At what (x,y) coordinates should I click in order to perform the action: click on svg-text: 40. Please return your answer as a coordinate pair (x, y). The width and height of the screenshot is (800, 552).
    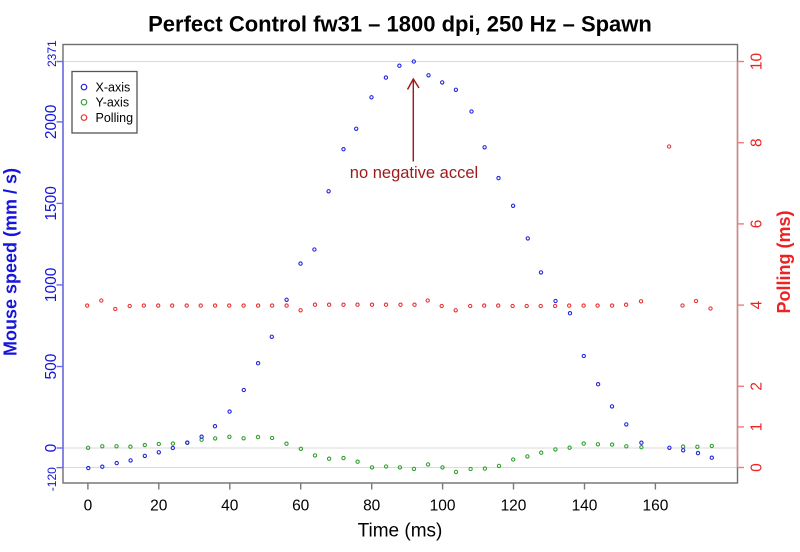
    Looking at the image, I should click on (230, 506).